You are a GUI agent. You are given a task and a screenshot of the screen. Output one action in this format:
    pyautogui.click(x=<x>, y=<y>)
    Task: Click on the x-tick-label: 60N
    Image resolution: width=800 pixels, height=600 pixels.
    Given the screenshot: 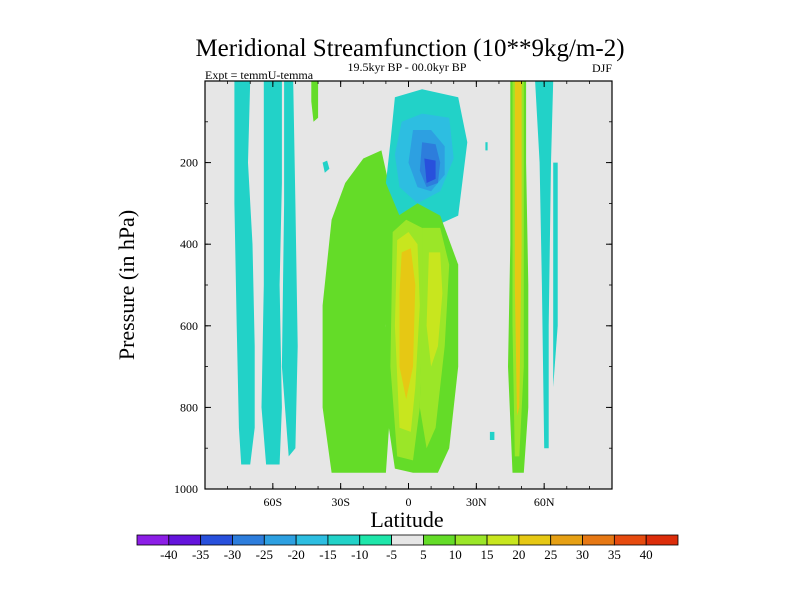 What is the action you would take?
    pyautogui.click(x=544, y=502)
    